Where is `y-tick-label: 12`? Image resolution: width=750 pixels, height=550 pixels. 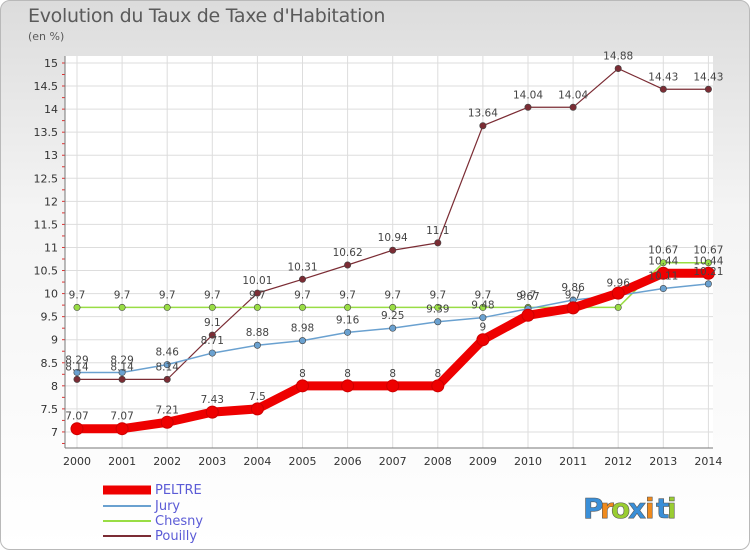
y-tick-label: 12 is located at coordinates (51, 201).